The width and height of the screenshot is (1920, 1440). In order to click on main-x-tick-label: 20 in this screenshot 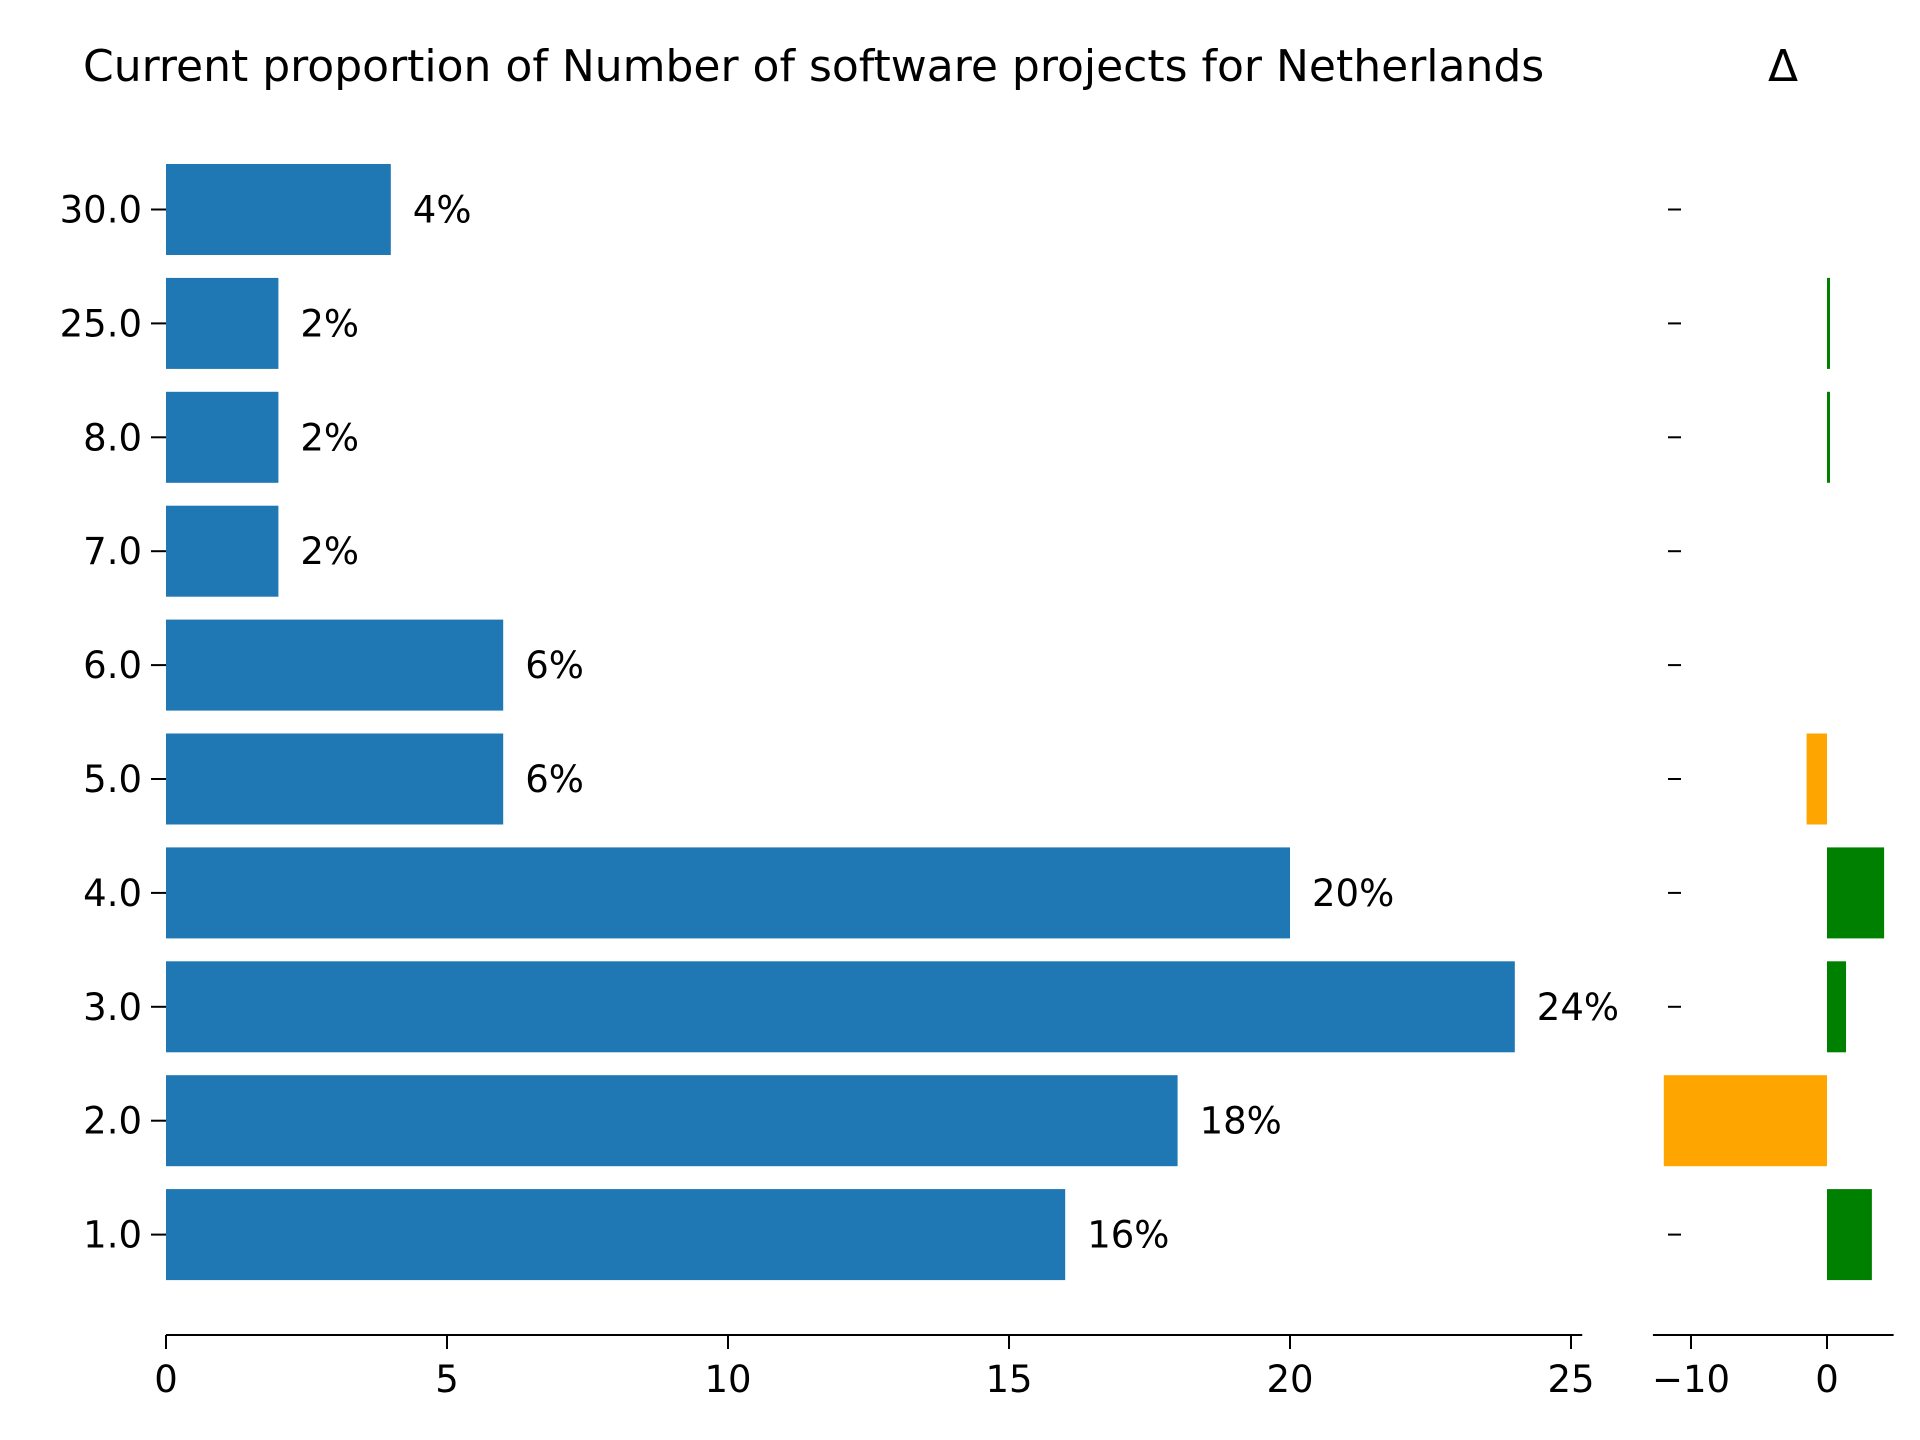, I will do `click(1289, 1379)`.